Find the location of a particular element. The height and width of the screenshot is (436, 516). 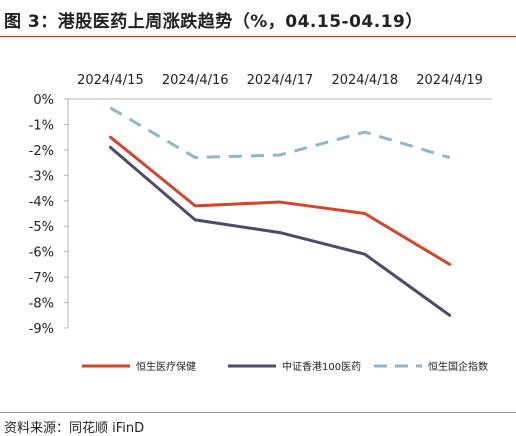

y-tick-label: -4% is located at coordinates (41, 202).